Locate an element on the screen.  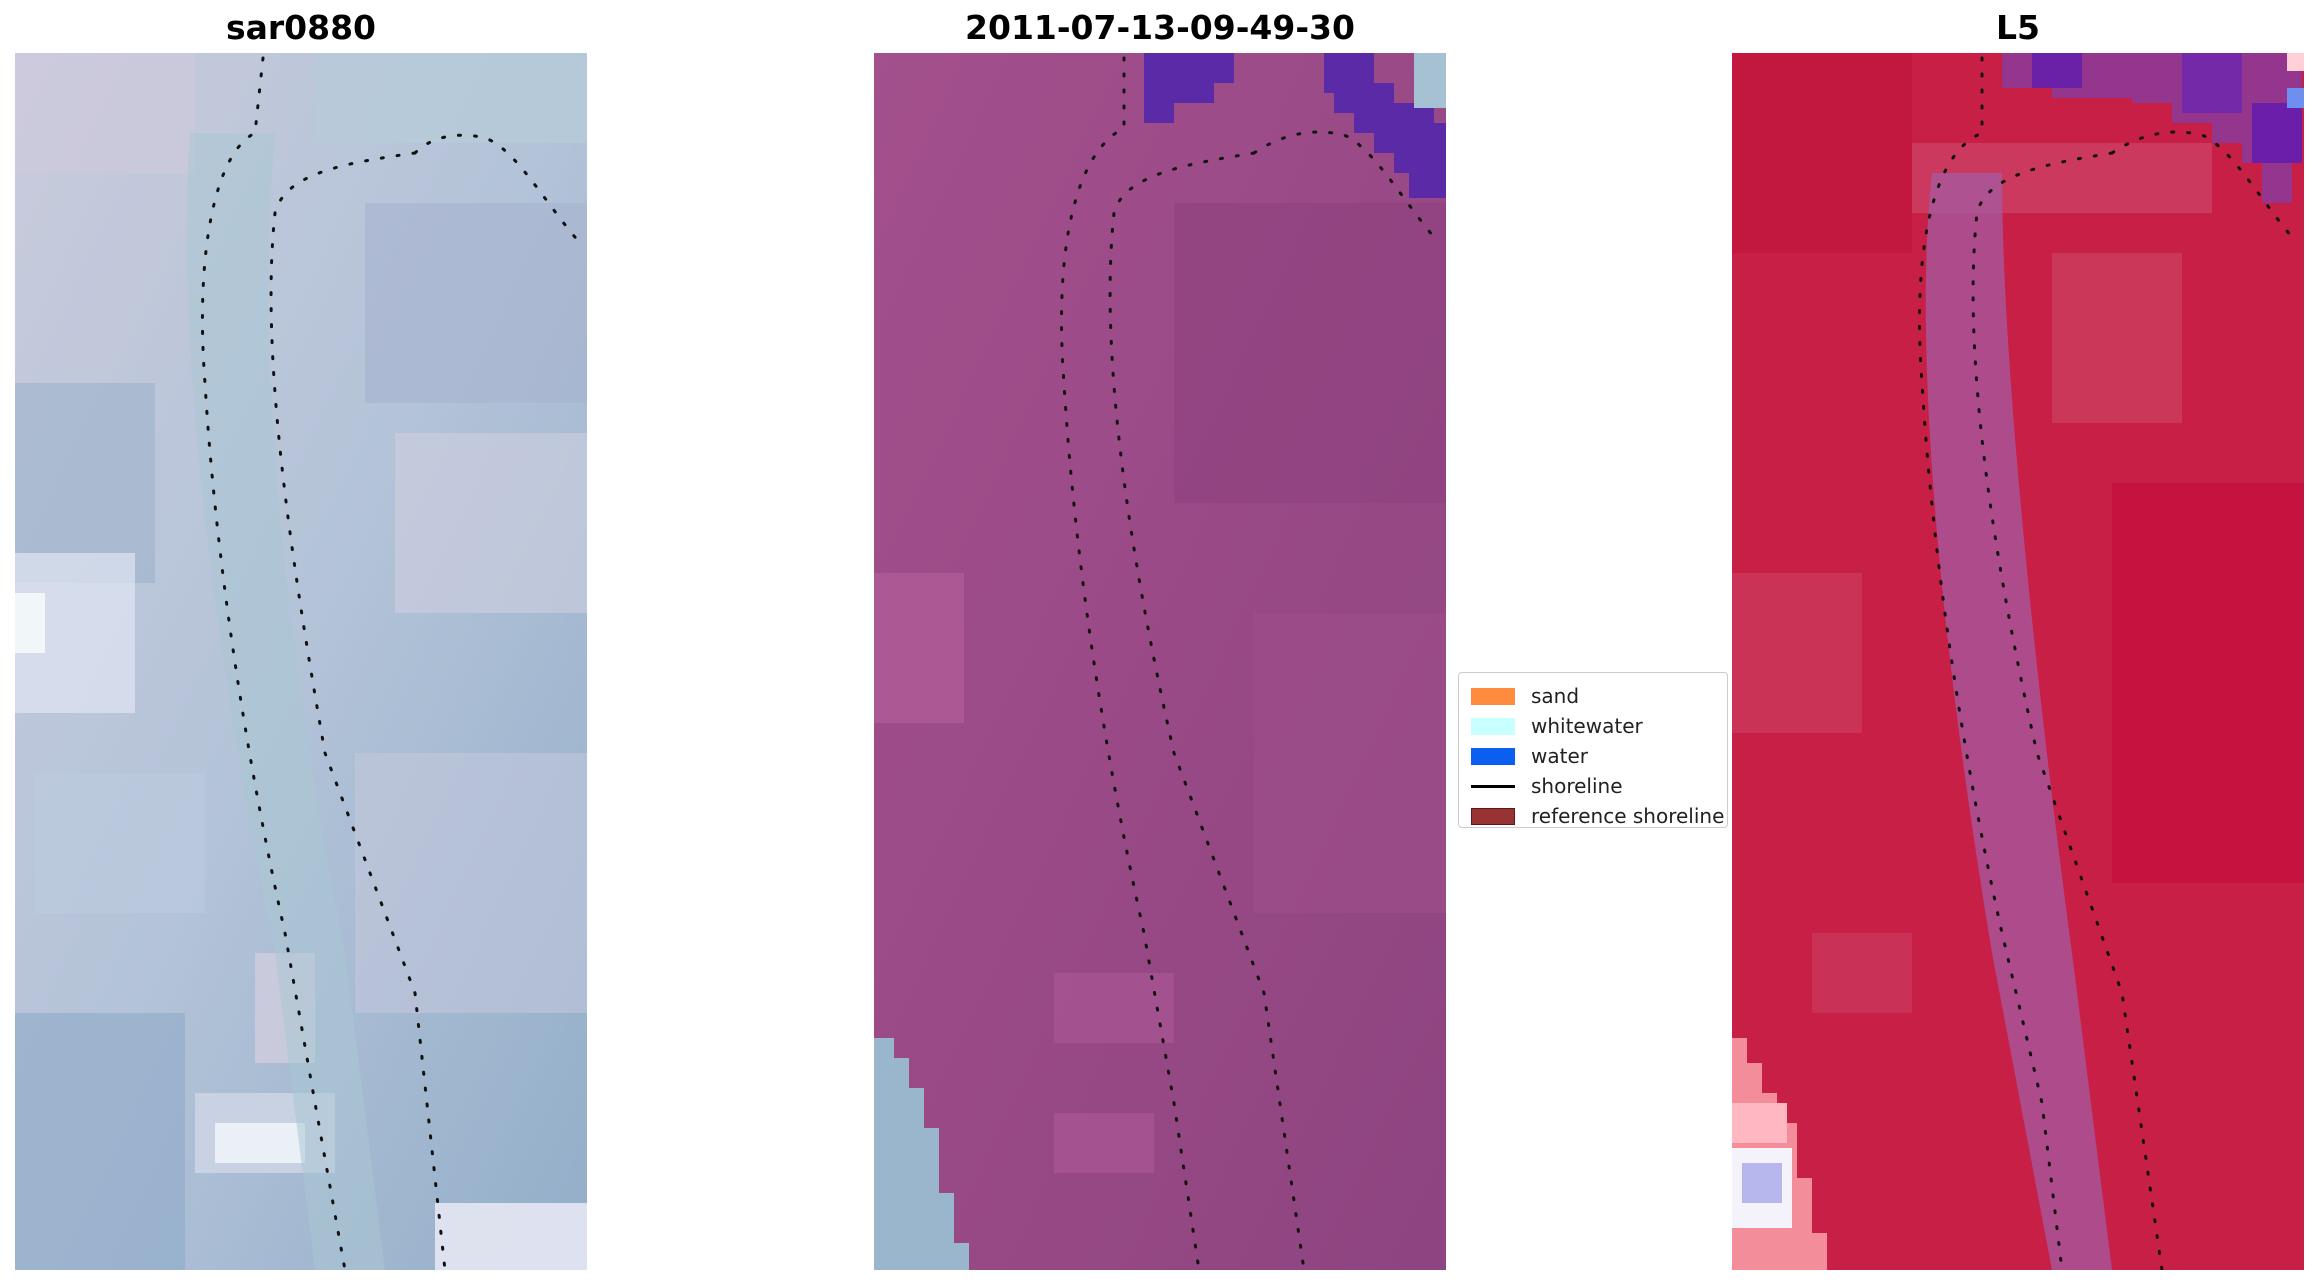
legend-item-reference-shoreline: reference shoreline is located at coordinates (1595, 816).